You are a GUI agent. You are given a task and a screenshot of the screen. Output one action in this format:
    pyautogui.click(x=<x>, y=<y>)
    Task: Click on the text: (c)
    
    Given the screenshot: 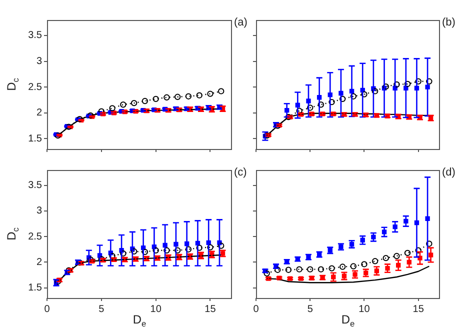 What is the action you would take?
    pyautogui.click(x=240, y=172)
    